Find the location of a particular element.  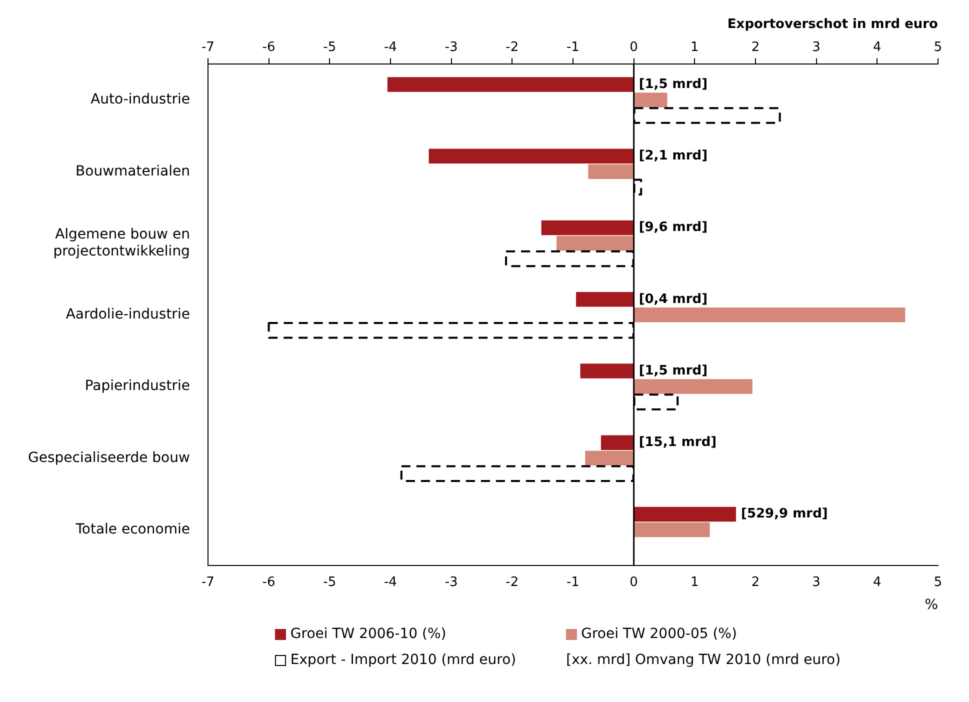

legend-label: Groei TW 2000-05 (%) is located at coordinates (659, 634).